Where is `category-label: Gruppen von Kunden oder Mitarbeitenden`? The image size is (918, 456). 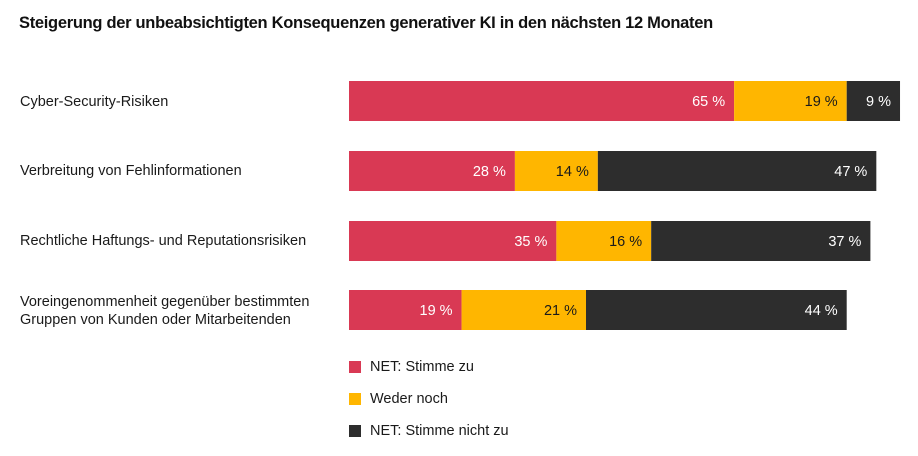 category-label: Gruppen von Kunden oder Mitarbeitenden is located at coordinates (155, 320).